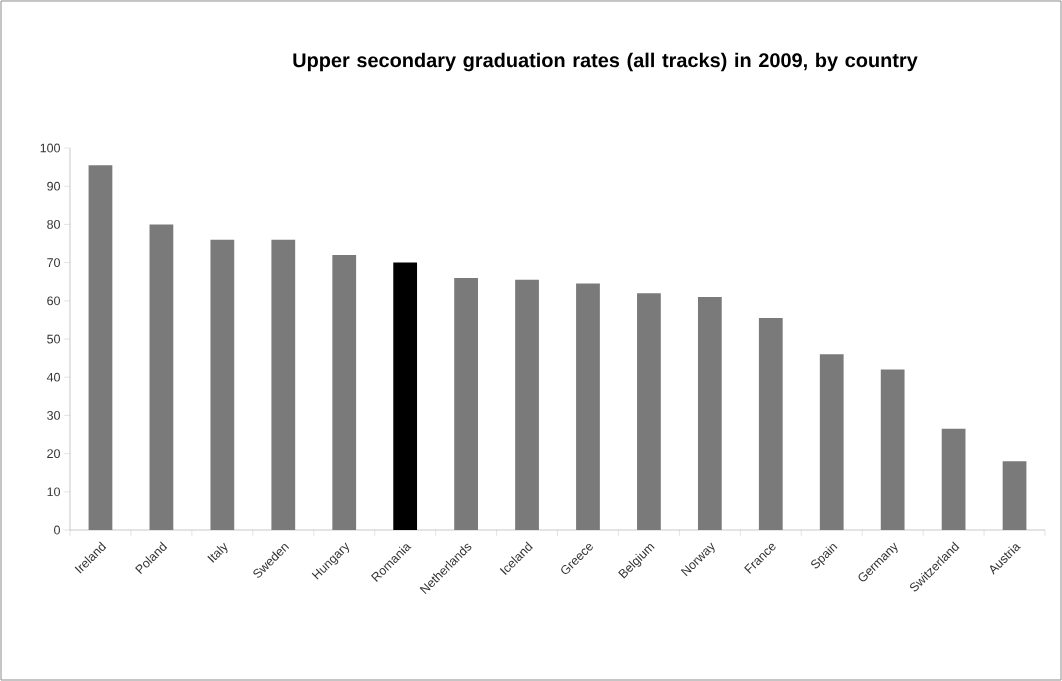 The height and width of the screenshot is (681, 1062). Describe the element at coordinates (53, 415) in the screenshot. I see `y-tick-label: 30` at that location.